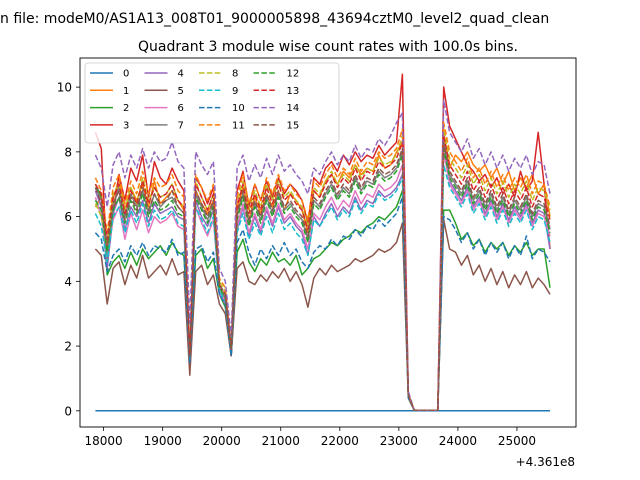 The height and width of the screenshot is (480, 640). I want to click on legend-label: 14, so click(293, 108).